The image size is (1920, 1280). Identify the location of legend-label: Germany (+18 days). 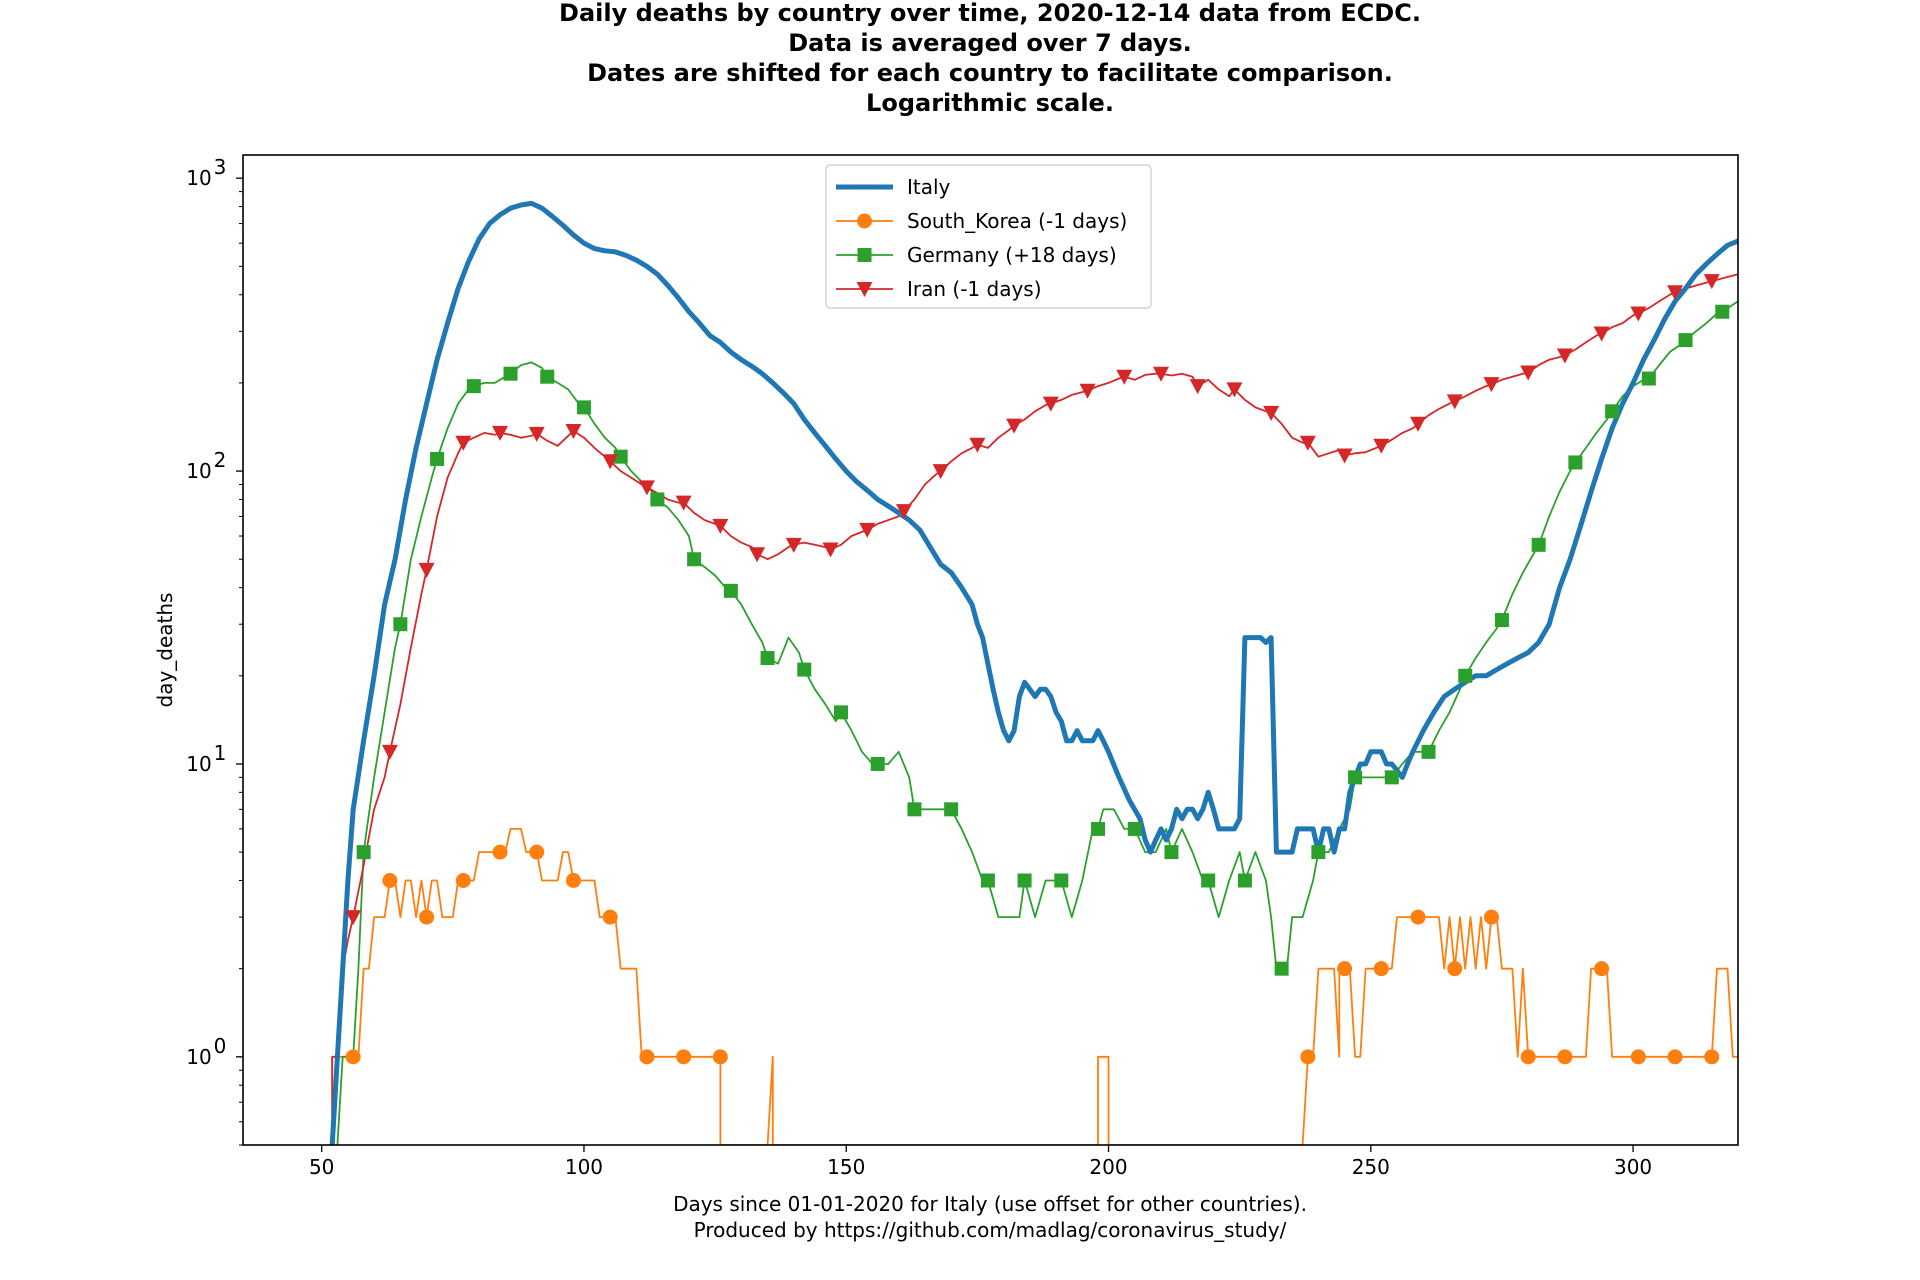
(1012, 255).